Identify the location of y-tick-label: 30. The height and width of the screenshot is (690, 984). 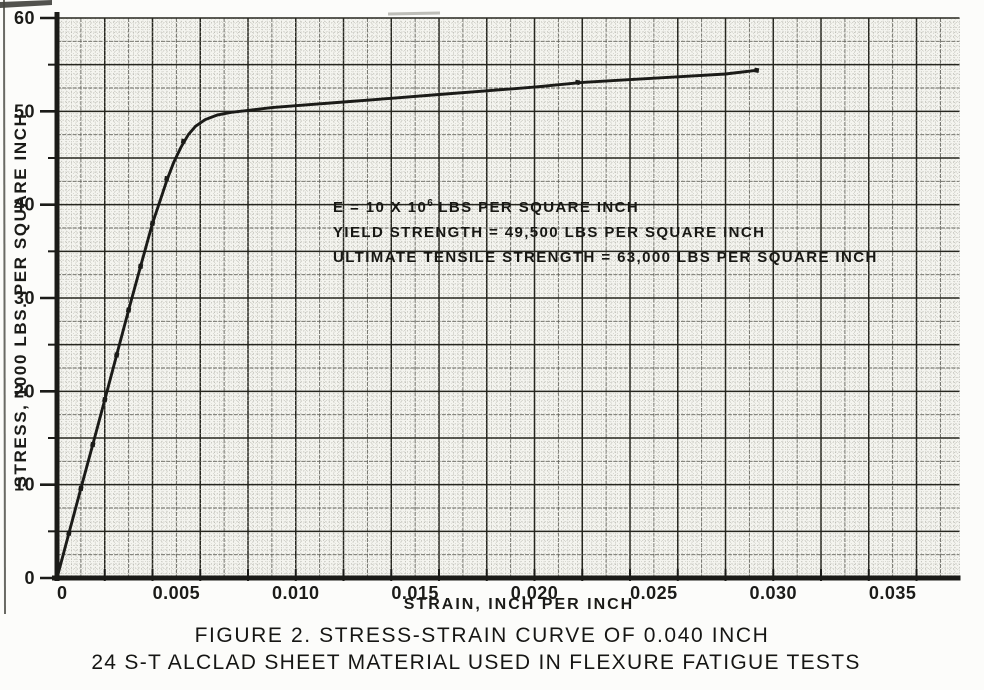
(24, 298).